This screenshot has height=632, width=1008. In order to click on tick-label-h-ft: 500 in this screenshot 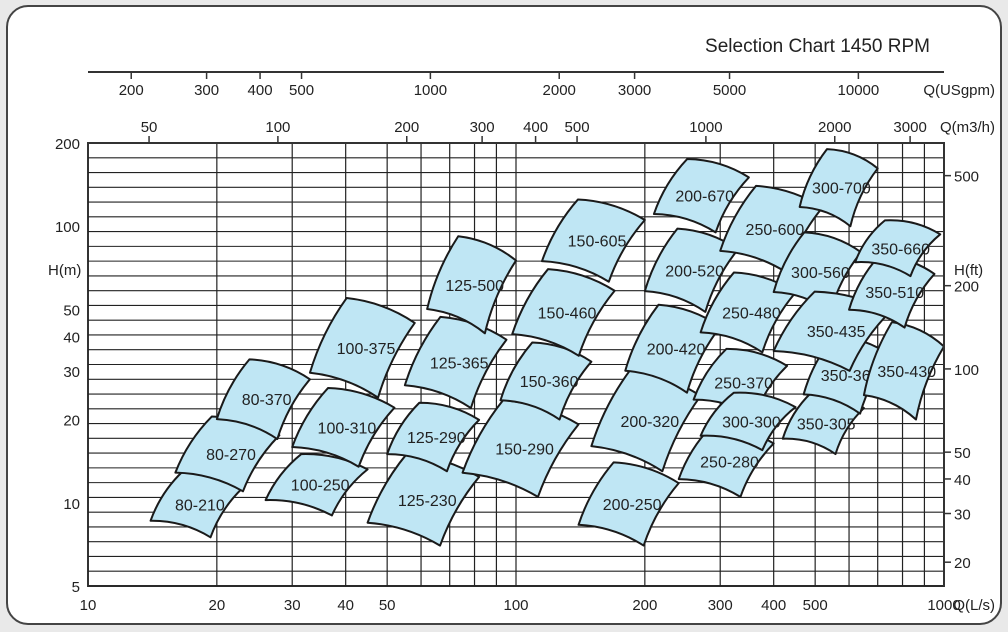, I will do `click(966, 177)`.